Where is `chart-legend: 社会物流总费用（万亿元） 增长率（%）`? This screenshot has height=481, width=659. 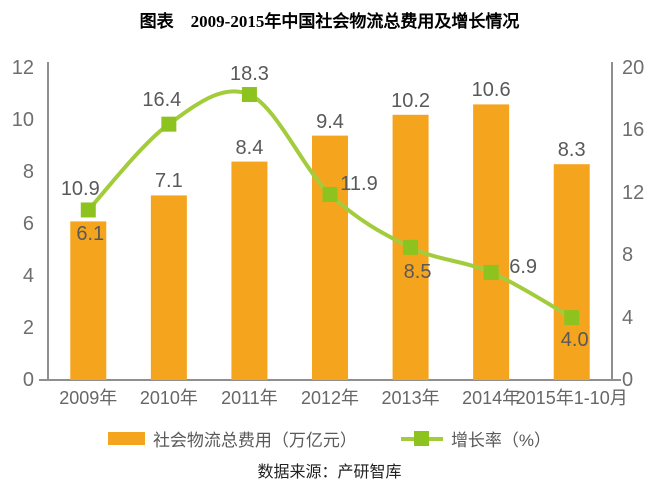
chart-legend: 社会物流总费用（万亿元） 增长率（%） is located at coordinates (329, 438).